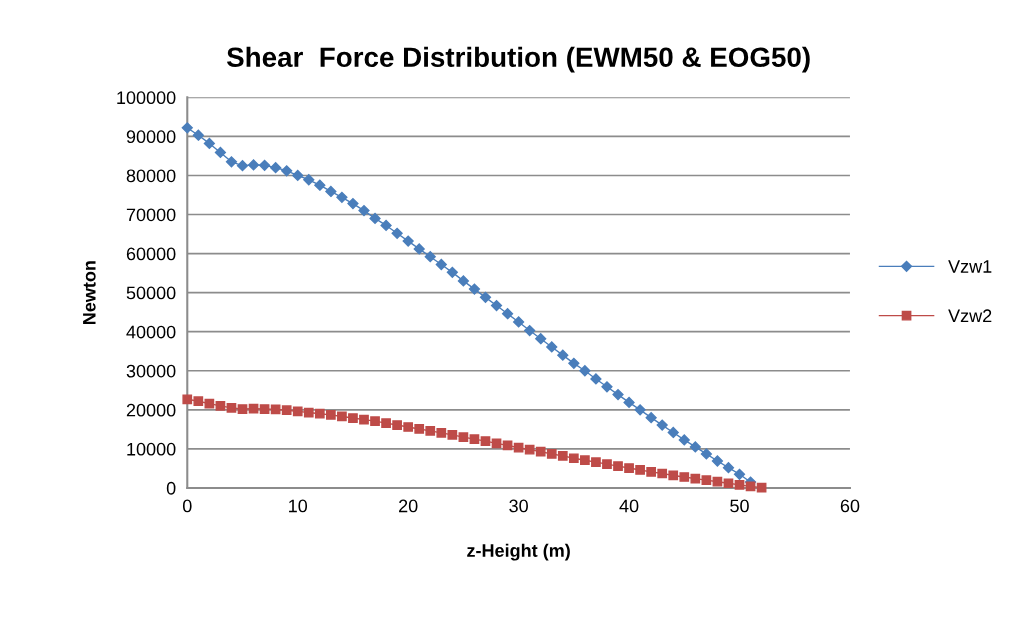 This screenshot has height=620, width=1029. Describe the element at coordinates (146, 98) in the screenshot. I see `y-tick-label: 100000` at that location.